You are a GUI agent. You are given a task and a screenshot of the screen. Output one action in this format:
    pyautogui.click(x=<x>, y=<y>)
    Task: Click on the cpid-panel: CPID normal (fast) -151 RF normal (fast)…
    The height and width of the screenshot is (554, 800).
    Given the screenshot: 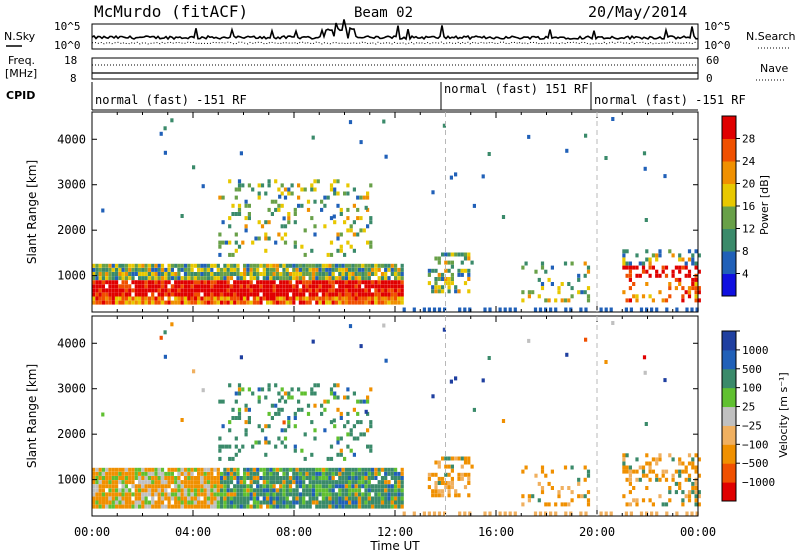 What is the action you would take?
    pyautogui.click(x=376, y=96)
    